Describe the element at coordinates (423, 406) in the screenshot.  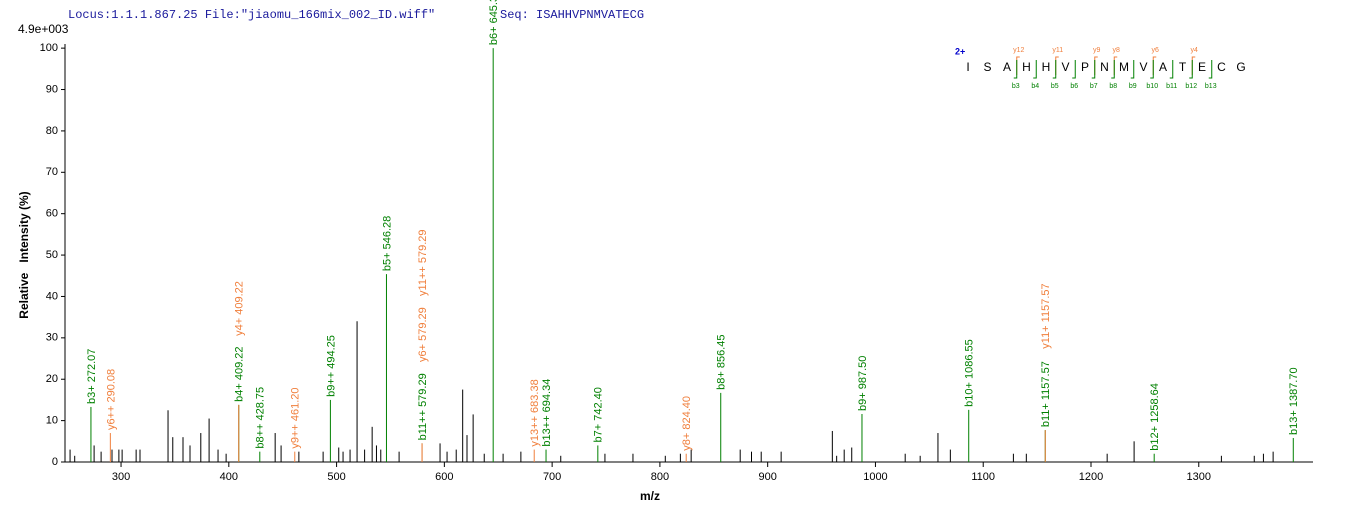
I see `peak-label: b11++ 579.29` at that location.